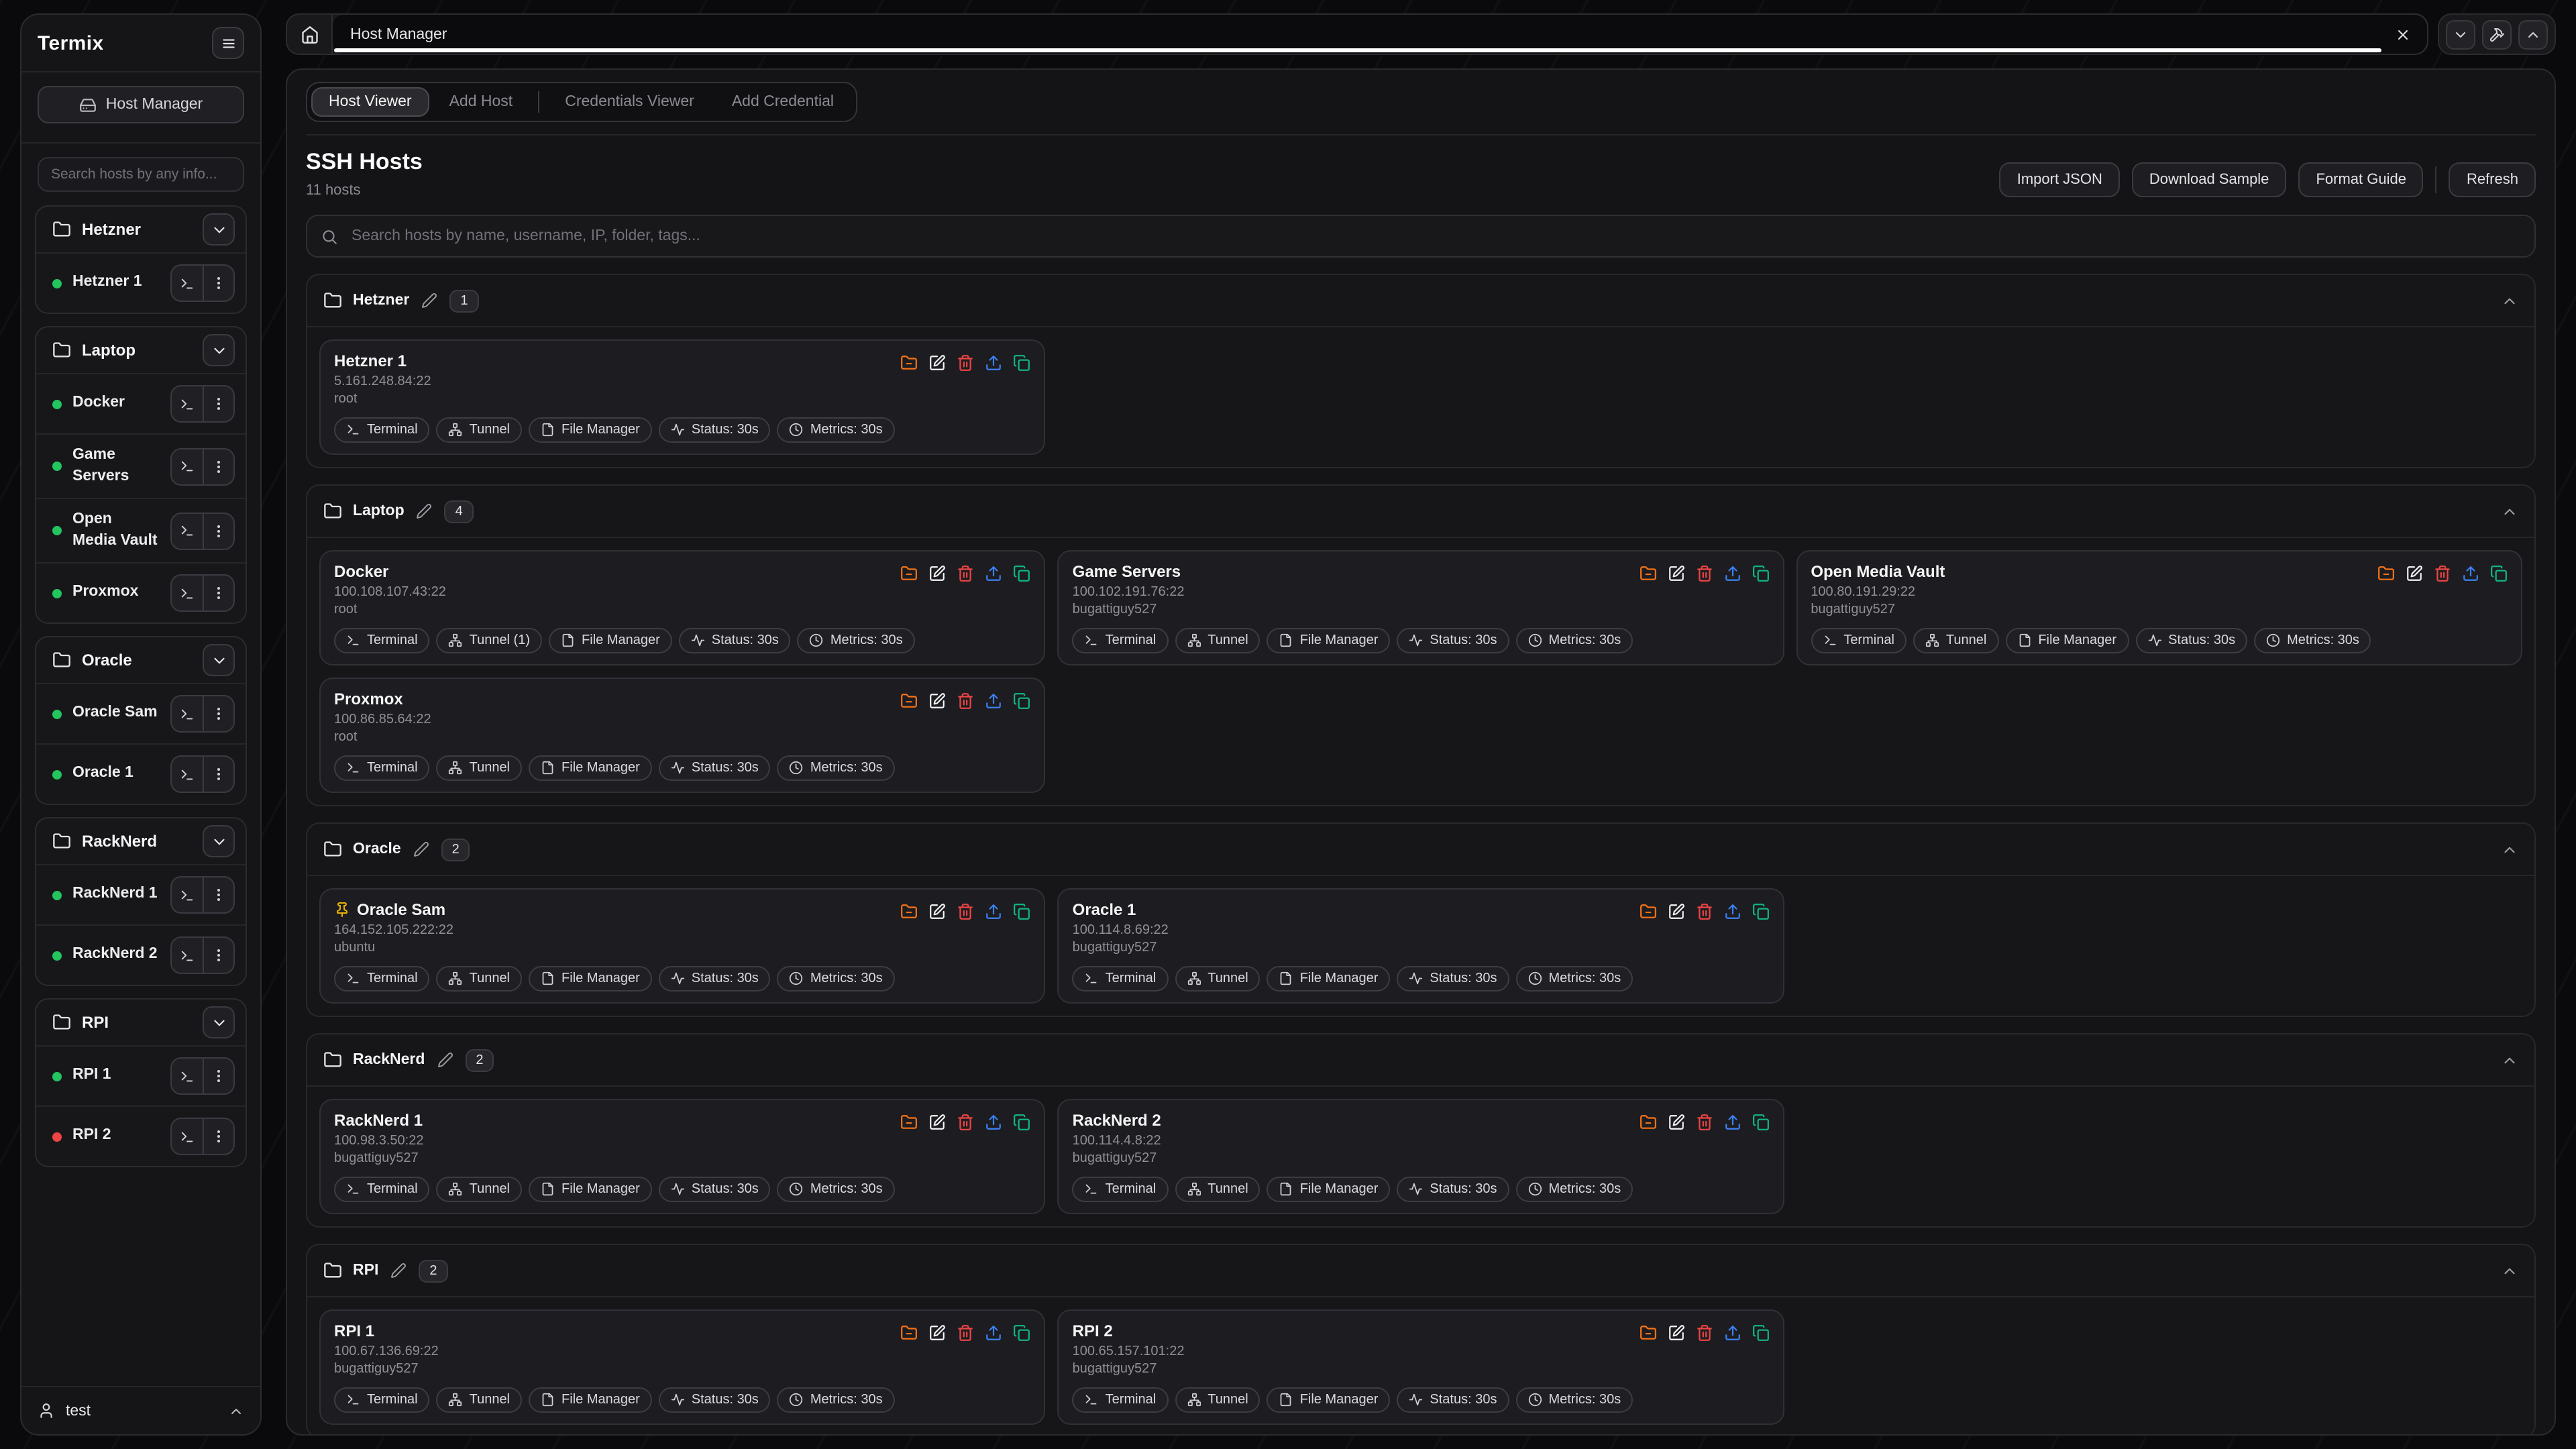 This screenshot has width=2576, height=1449. I want to click on sidebar-host-row: RPI 2, so click(141, 1136).